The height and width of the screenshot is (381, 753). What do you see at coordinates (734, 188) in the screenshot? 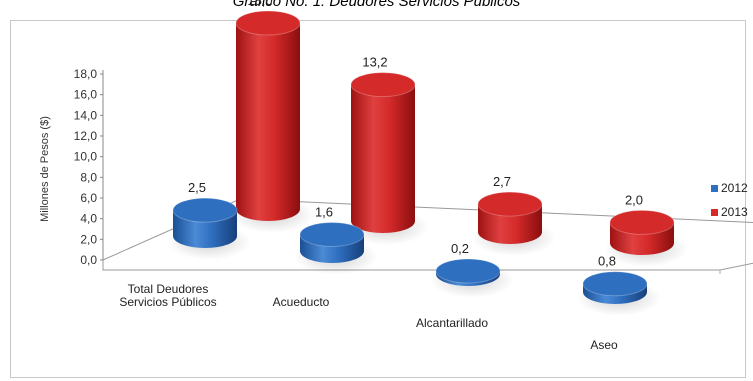
I see `legend-label-2012: 2012` at bounding box center [734, 188].